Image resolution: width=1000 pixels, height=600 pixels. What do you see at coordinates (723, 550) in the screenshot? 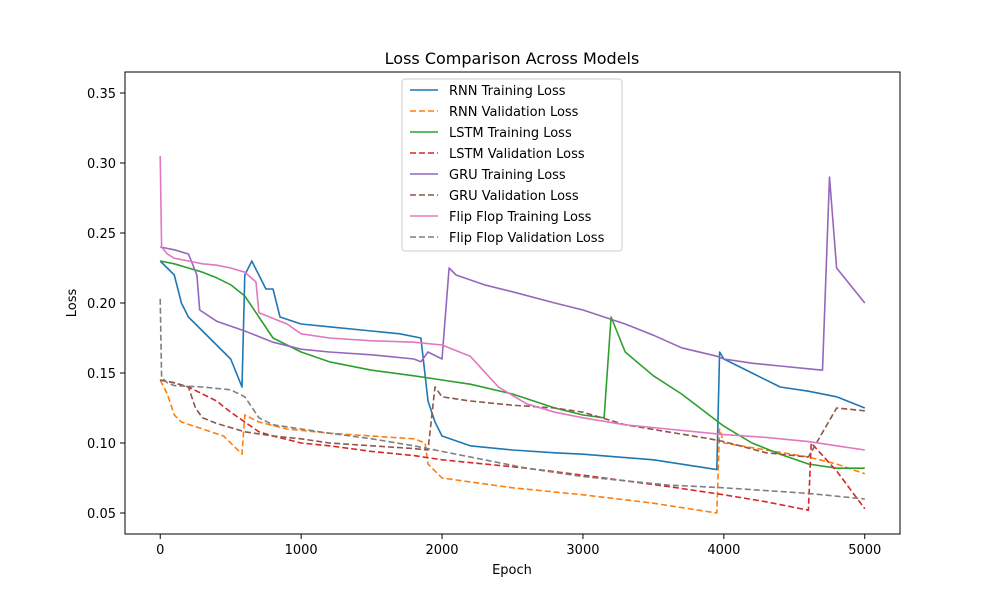
I see `x-tick-label: 4000` at bounding box center [723, 550].